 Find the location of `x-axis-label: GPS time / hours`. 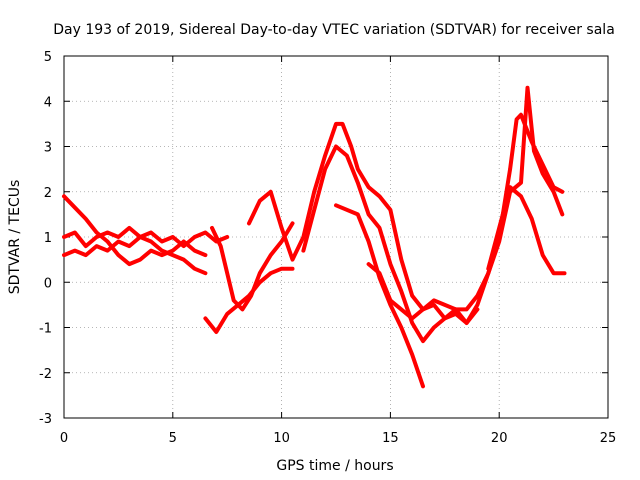

x-axis-label: GPS time / hours is located at coordinates (334, 466).